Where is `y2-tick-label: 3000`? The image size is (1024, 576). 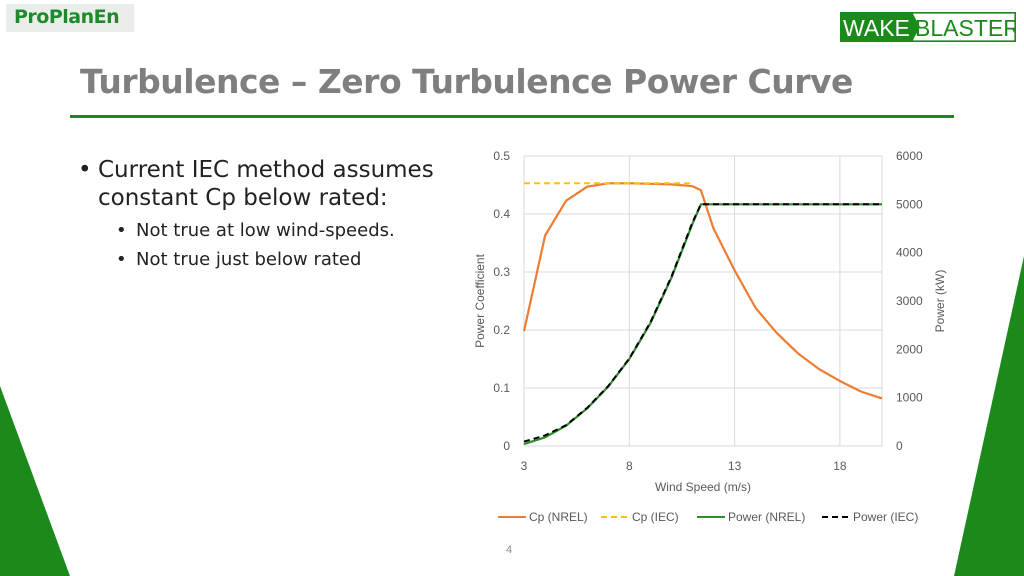 y2-tick-label: 3000 is located at coordinates (909, 301).